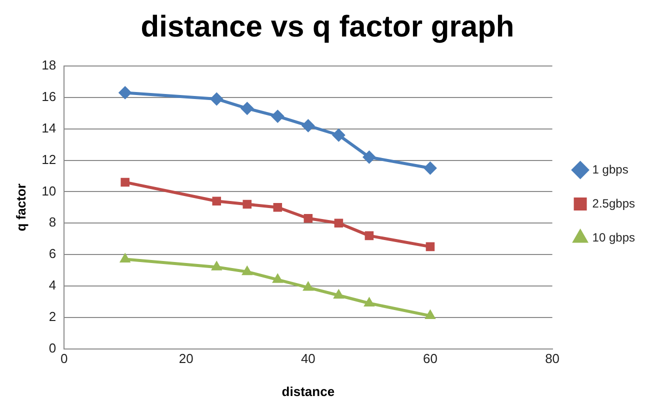 This screenshot has width=661, height=414. I want to click on y-tick-label: 0, so click(52, 348).